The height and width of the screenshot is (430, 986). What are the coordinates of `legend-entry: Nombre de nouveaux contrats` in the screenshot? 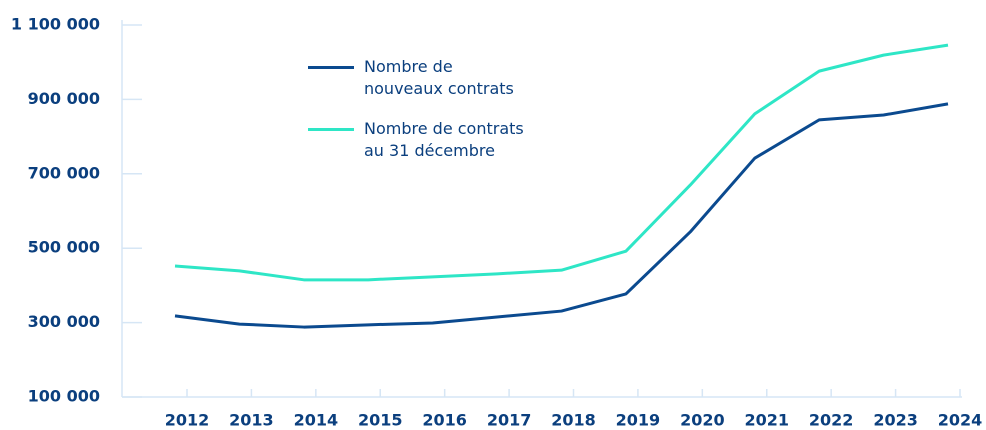 It's located at (416, 78).